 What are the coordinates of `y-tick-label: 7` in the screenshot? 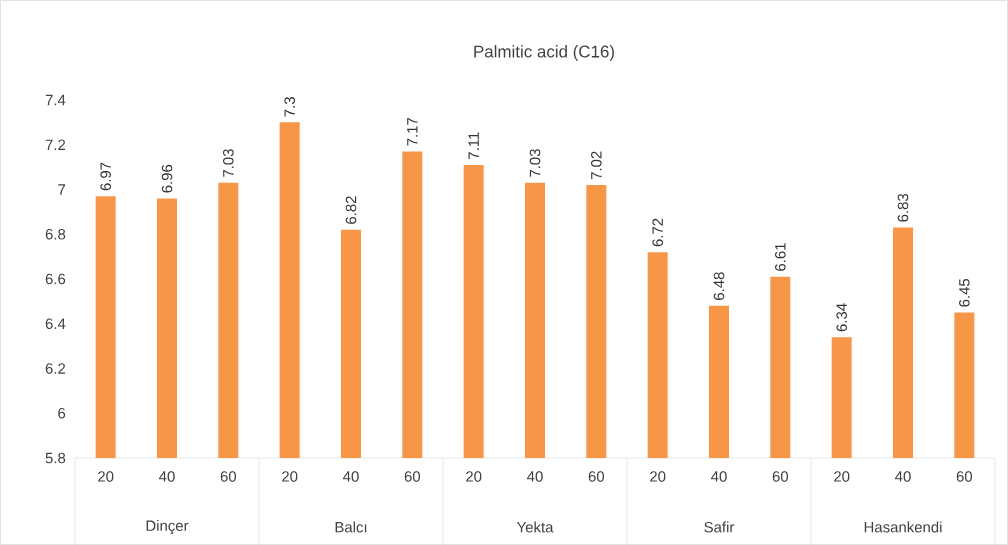 It's located at (62, 189).